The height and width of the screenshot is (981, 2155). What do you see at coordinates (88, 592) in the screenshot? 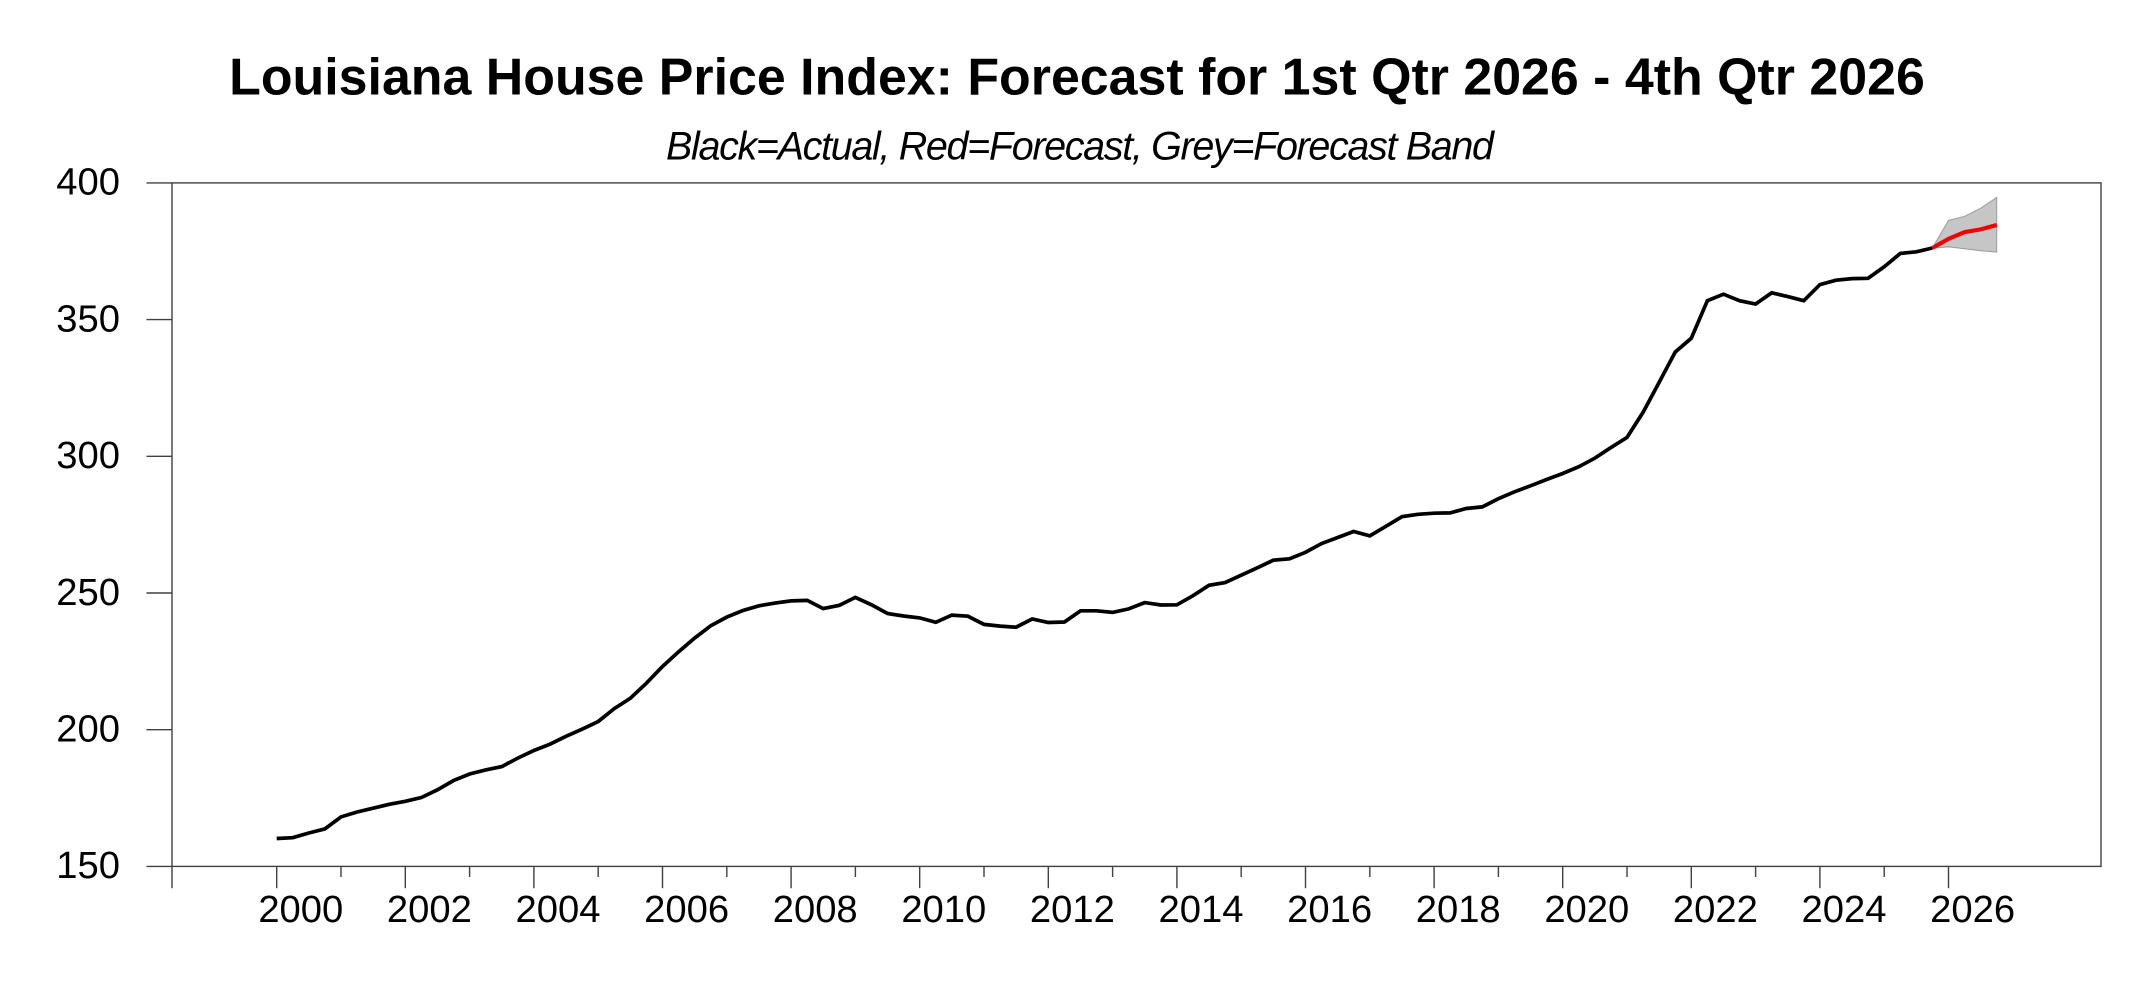
I see `svg-text: 250` at bounding box center [88, 592].